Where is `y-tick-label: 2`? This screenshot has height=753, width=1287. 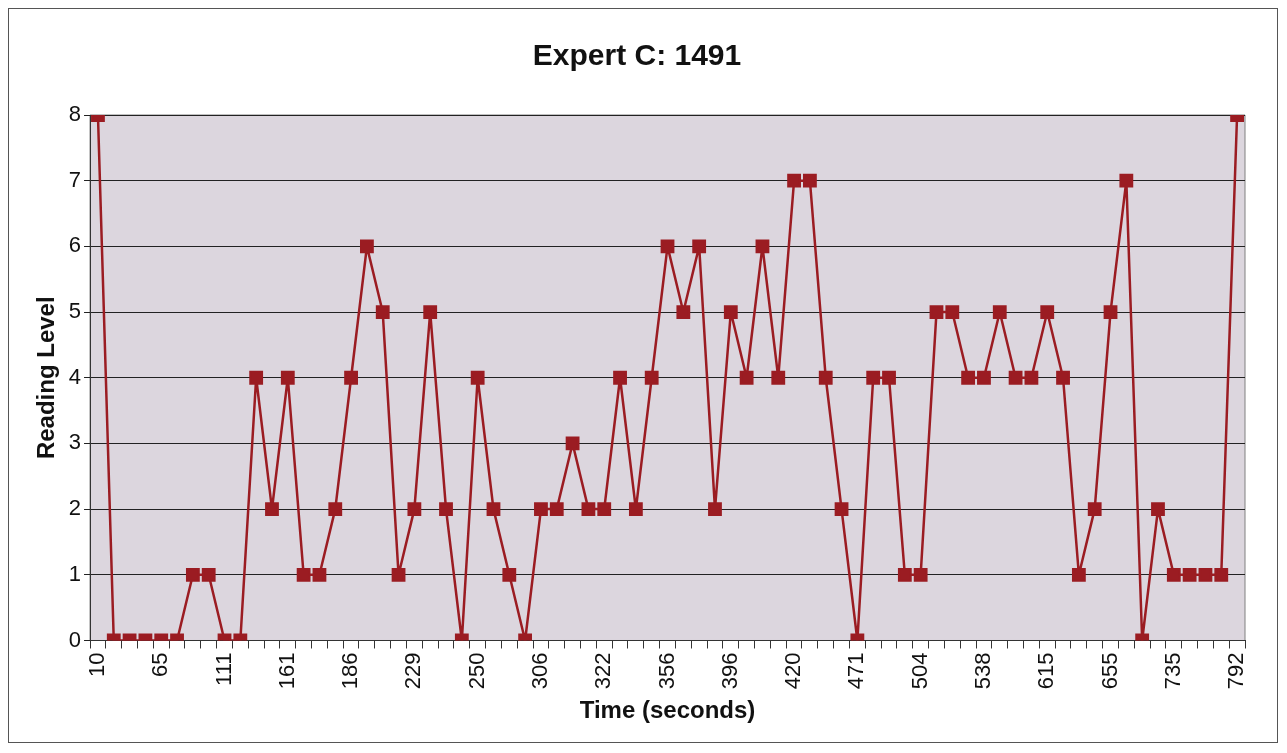
y-tick-label: 2 is located at coordinates (75, 508).